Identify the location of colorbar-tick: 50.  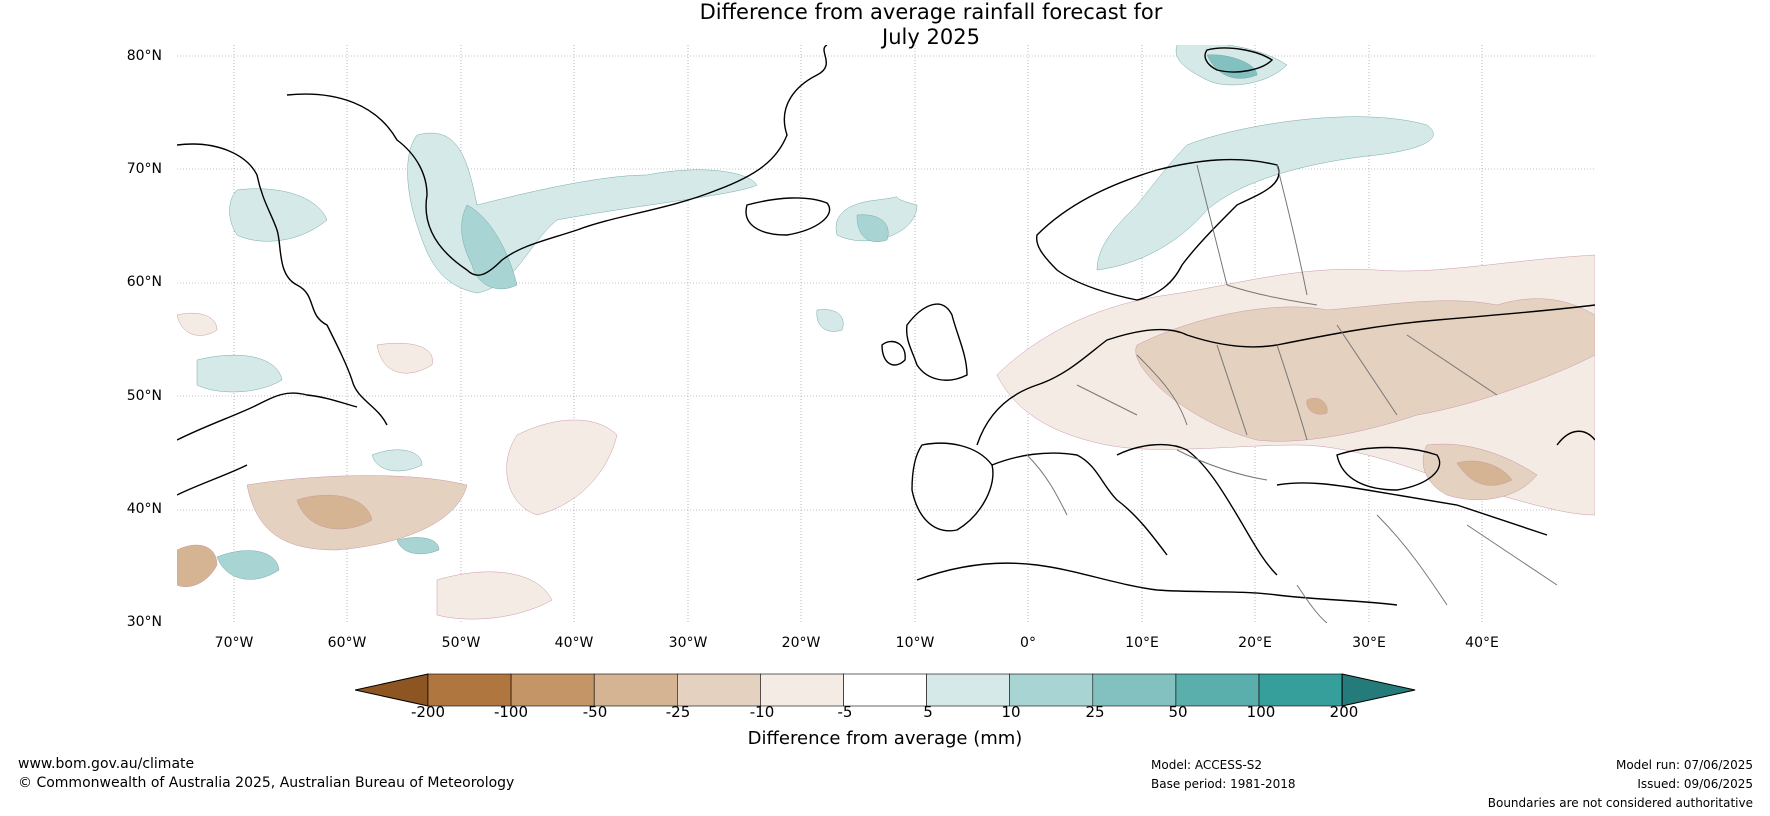
(1178, 712).